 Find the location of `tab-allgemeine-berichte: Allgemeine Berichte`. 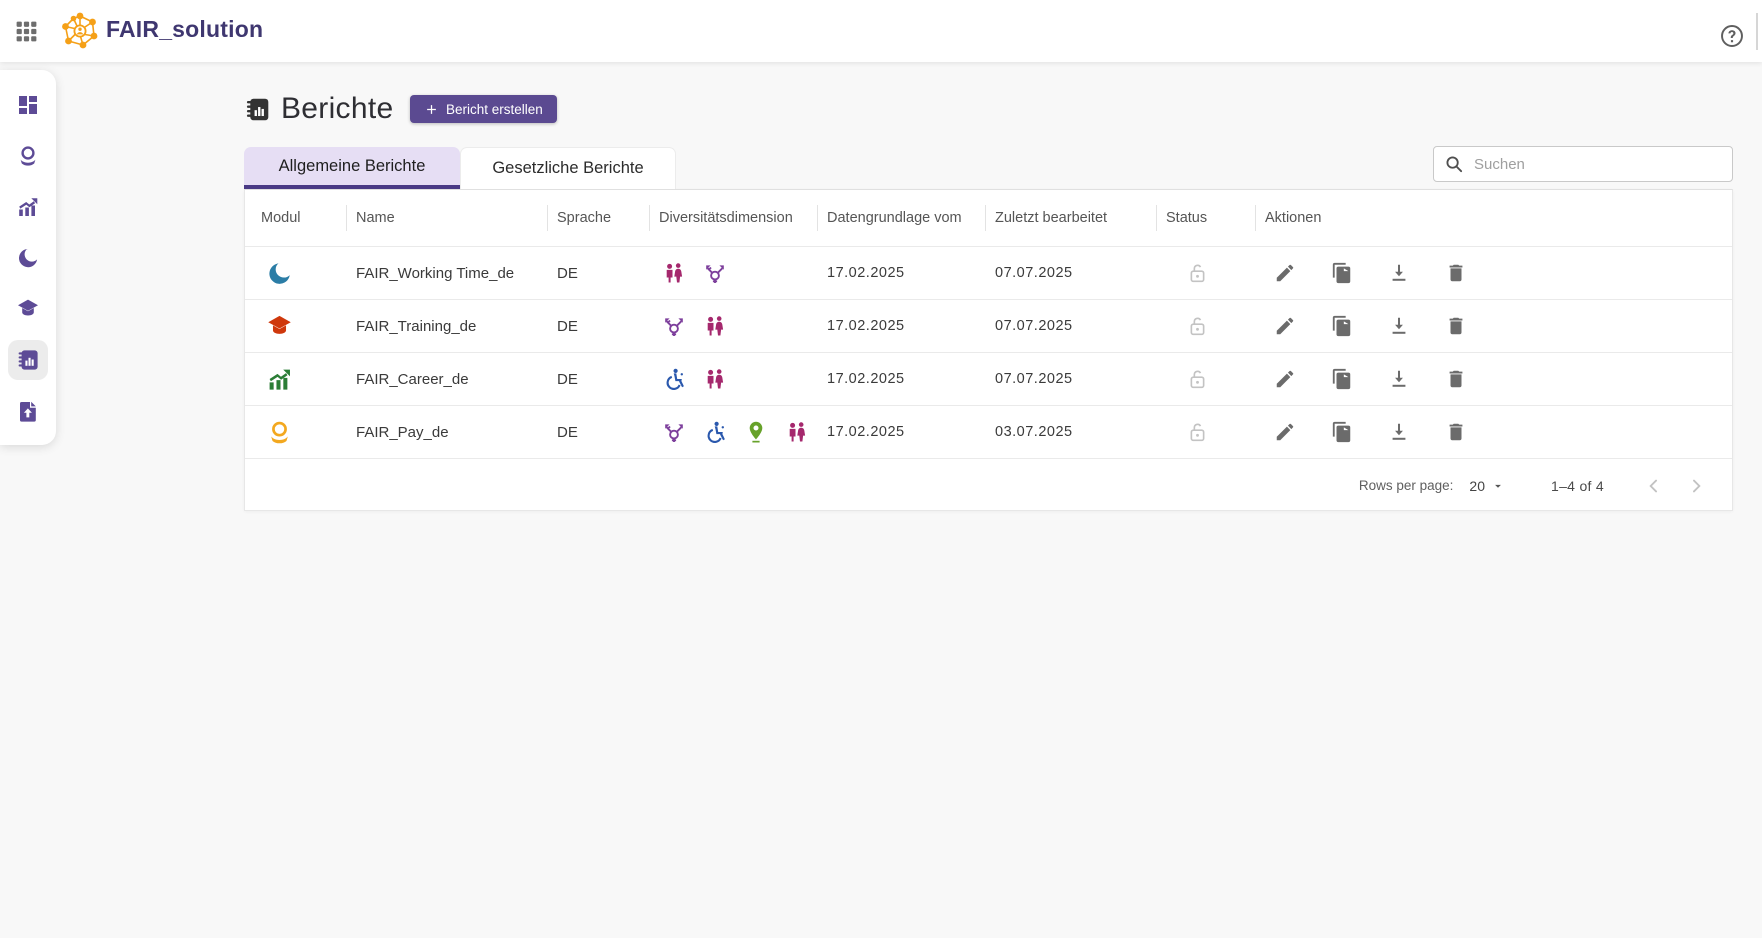

tab-allgemeine-berichte: Allgemeine Berichte is located at coordinates (352, 168).